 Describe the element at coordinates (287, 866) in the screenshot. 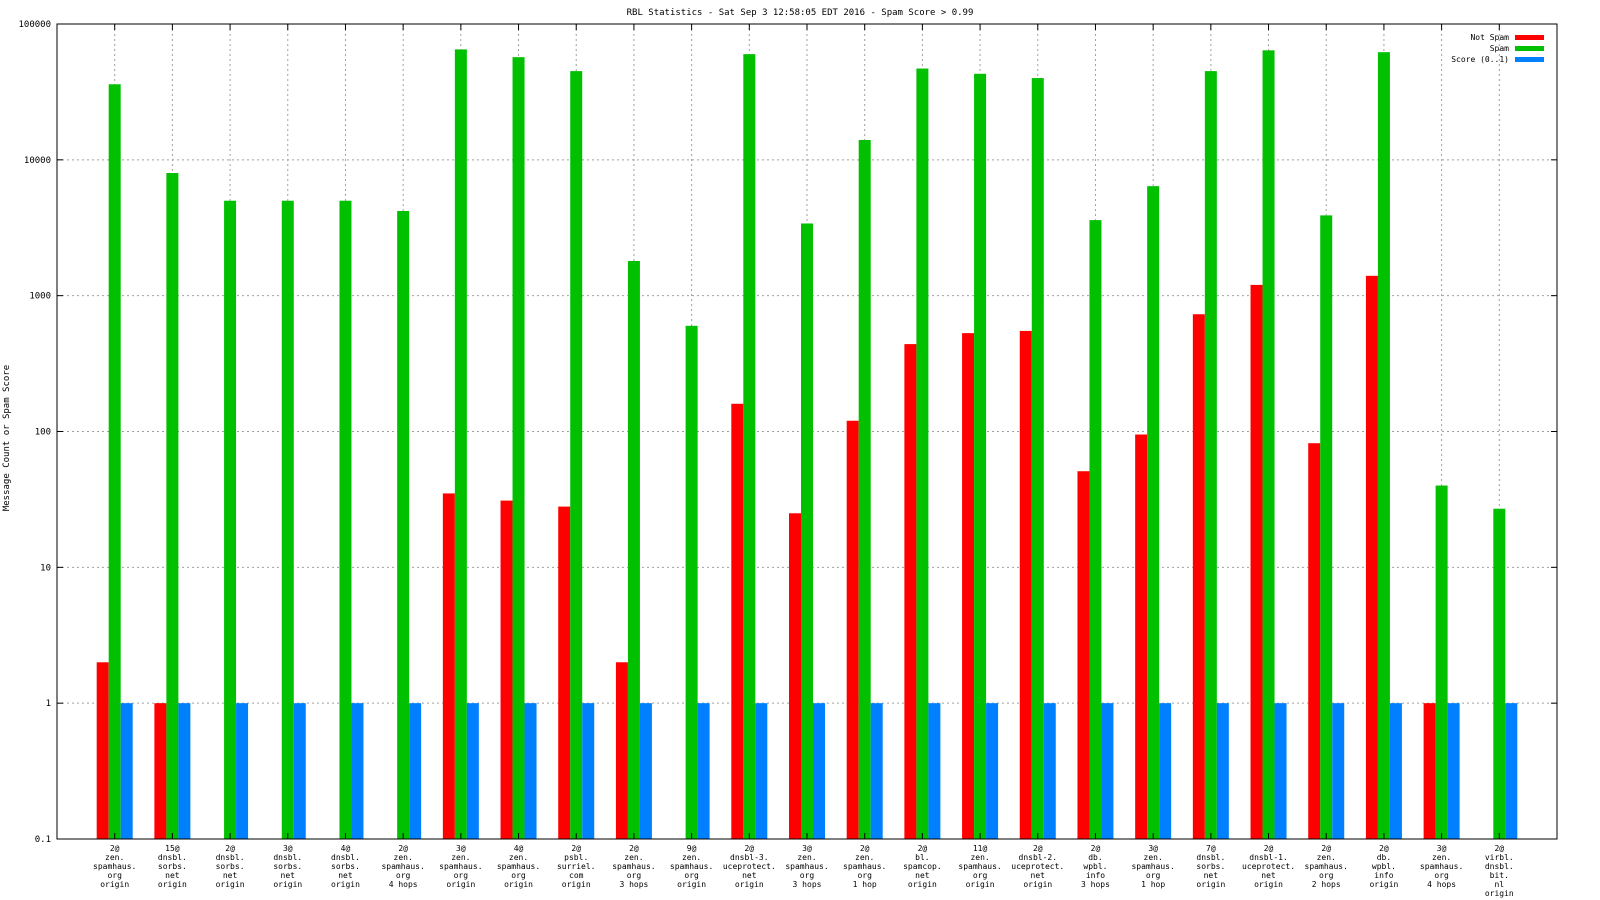

I see `x-tick-label: sorbs.` at that location.